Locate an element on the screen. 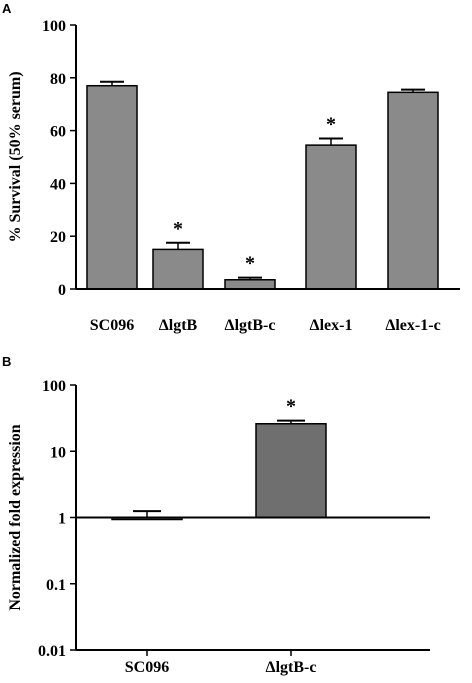 Image resolution: width=472 pixels, height=683 pixels. x-tick-label-3: Δlex-1 is located at coordinates (331, 325).